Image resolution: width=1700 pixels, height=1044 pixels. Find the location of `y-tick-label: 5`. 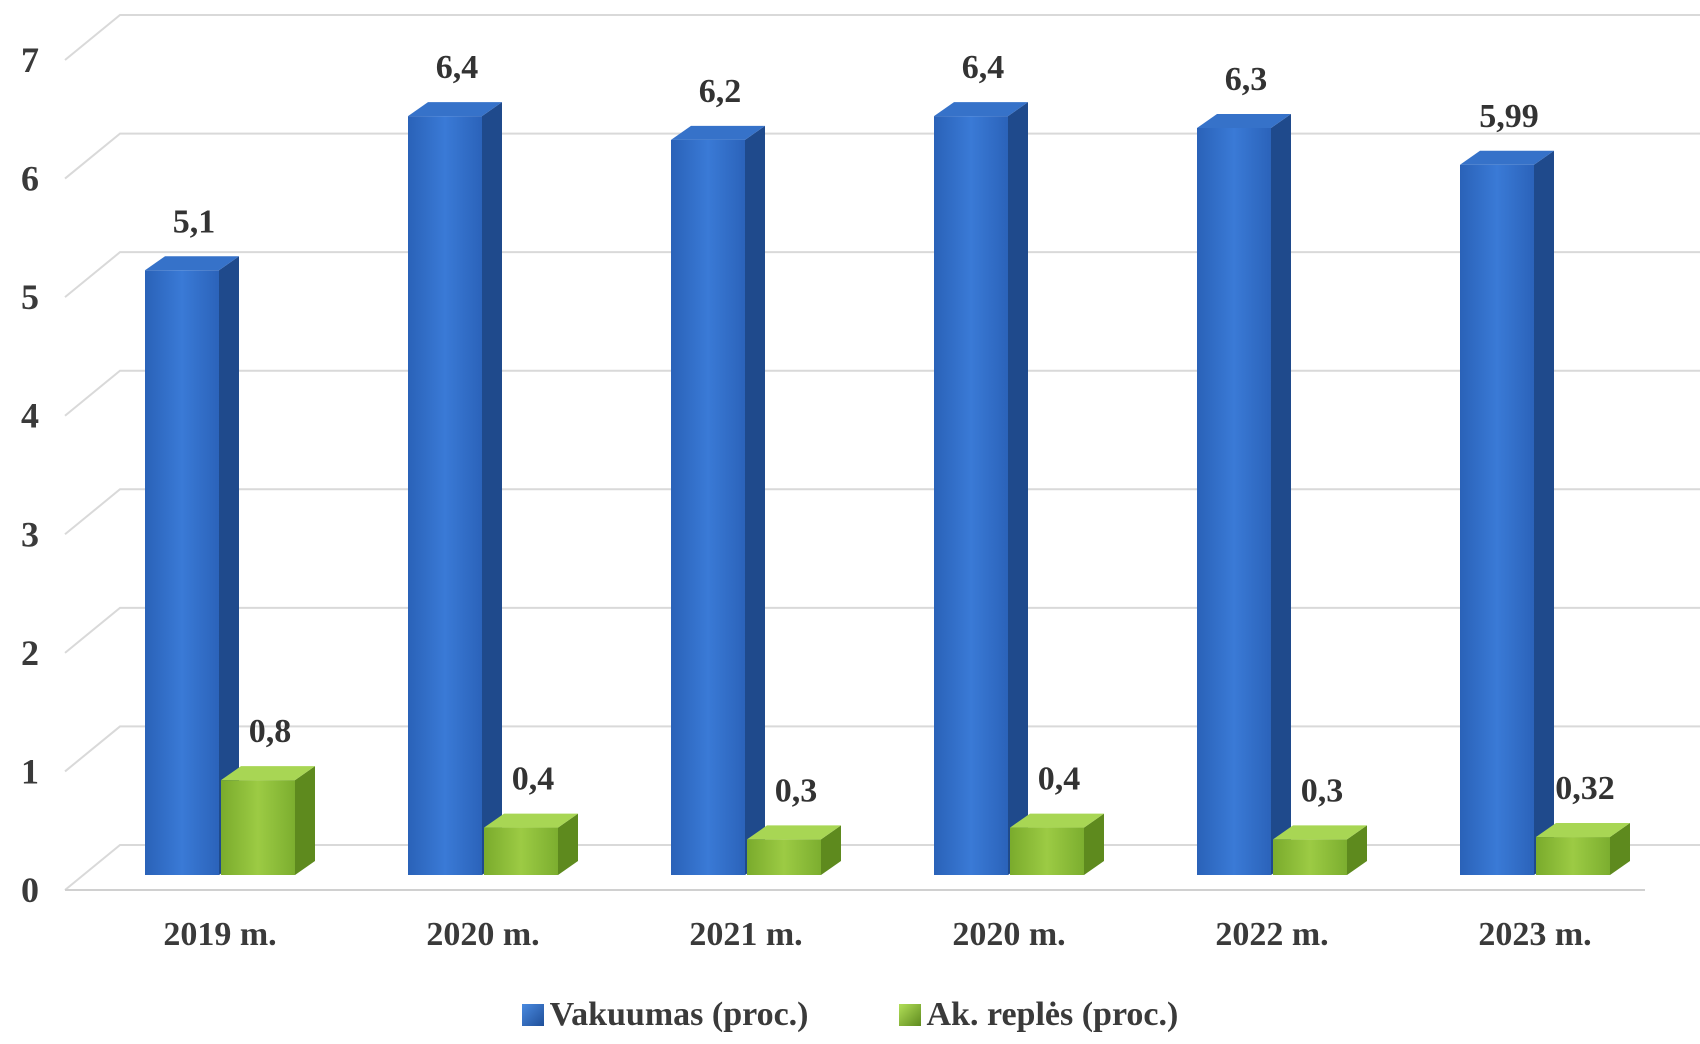

y-tick-label: 5 is located at coordinates (30, 297).